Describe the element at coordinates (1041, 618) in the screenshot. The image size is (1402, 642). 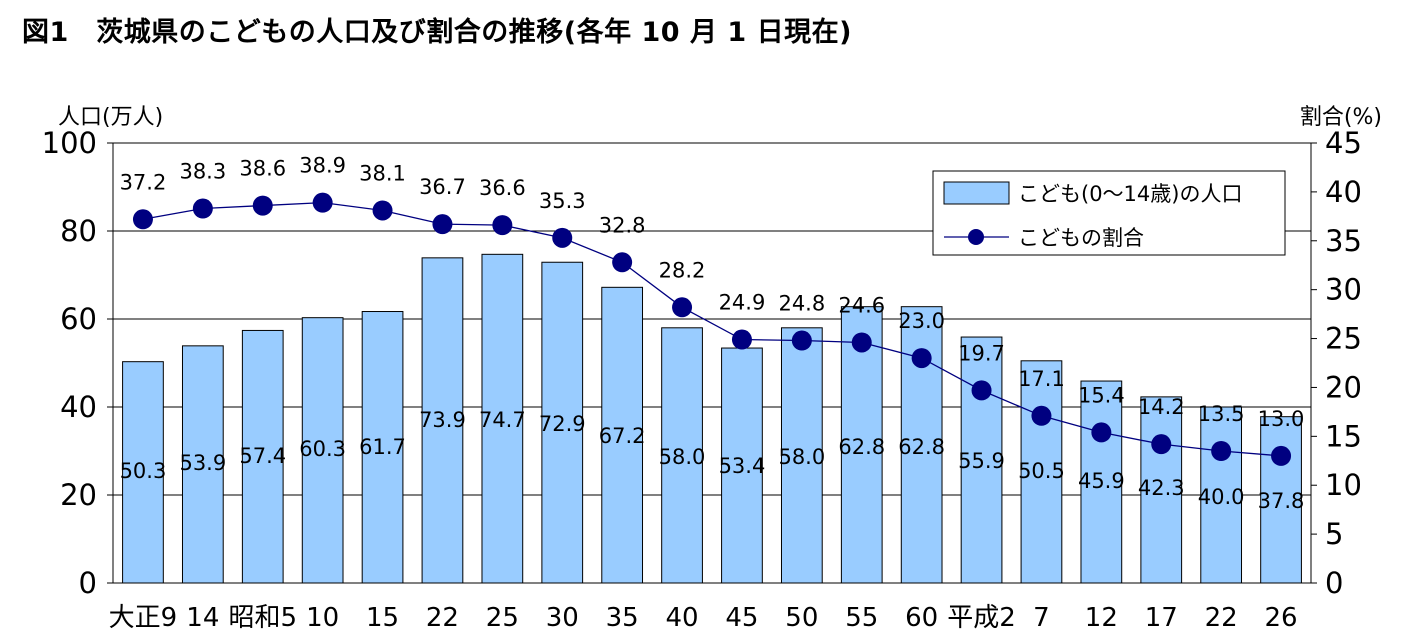
I see `x-tick-label: 7` at that location.